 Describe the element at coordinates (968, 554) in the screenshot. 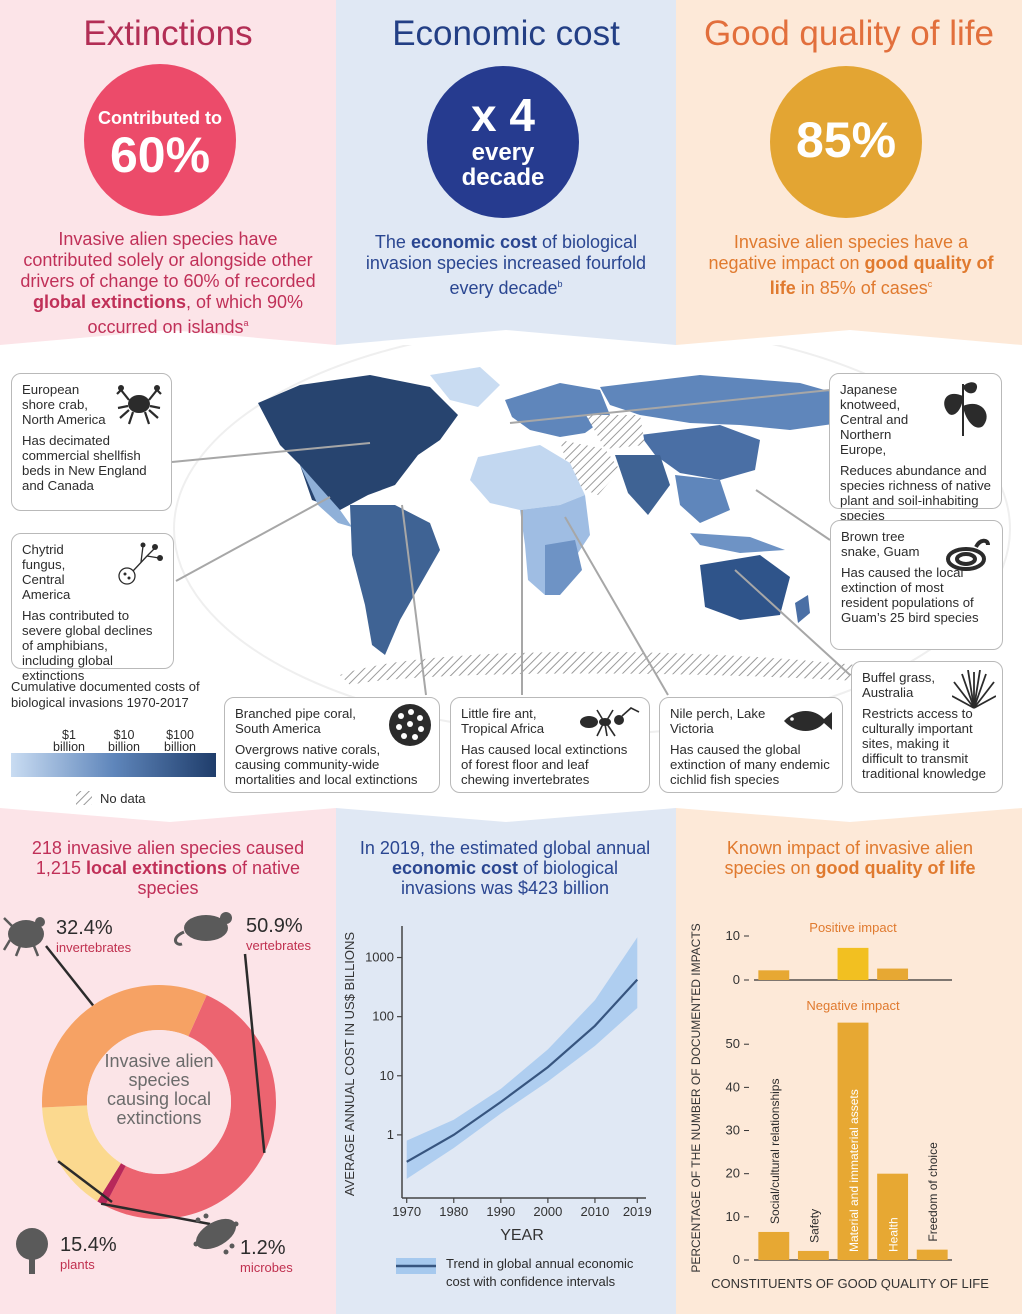

I see `snake-icon` at that location.